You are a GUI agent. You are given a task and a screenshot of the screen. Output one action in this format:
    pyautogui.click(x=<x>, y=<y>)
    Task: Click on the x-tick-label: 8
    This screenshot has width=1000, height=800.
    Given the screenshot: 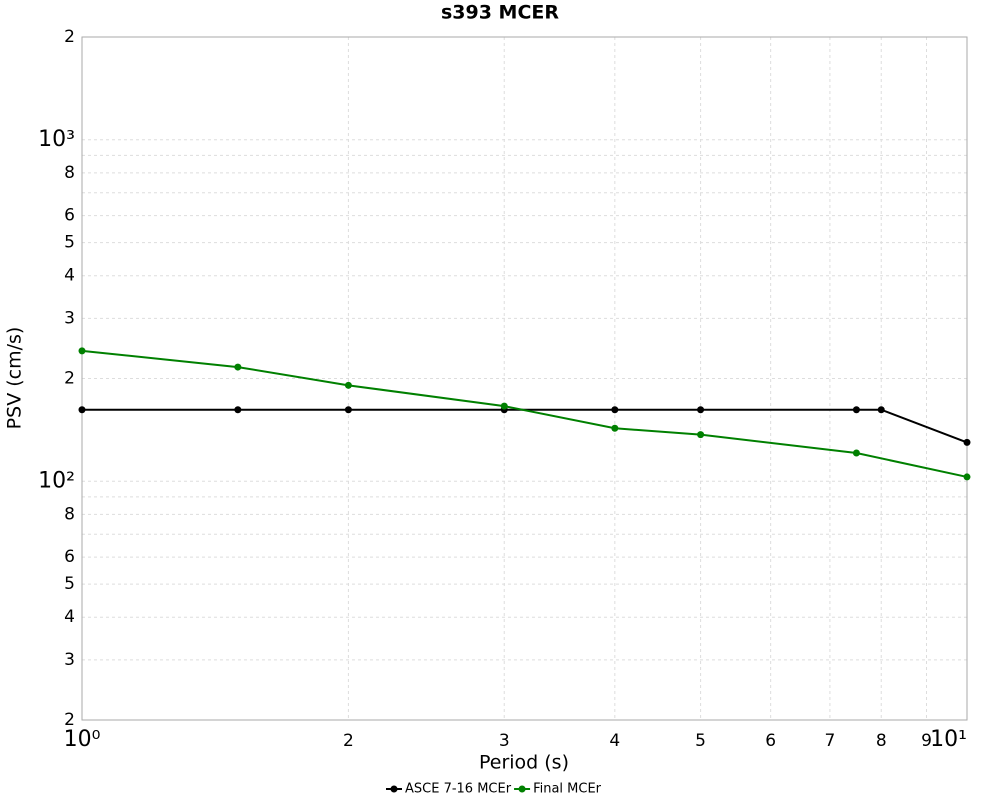 What is the action you would take?
    pyautogui.click(x=881, y=741)
    